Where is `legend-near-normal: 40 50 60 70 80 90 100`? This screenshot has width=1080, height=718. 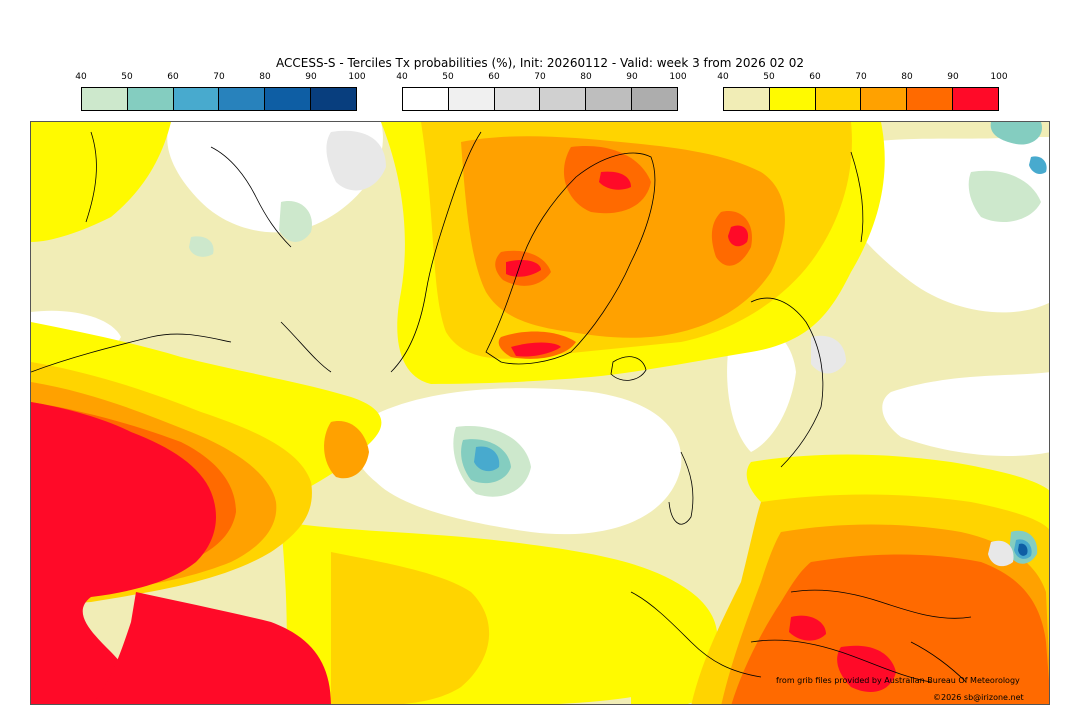 legend-near-normal: 40 50 60 70 80 90 100 is located at coordinates (541, 92).